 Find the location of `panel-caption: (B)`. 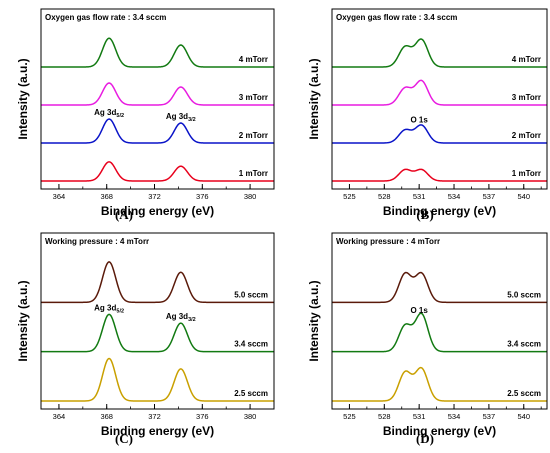

panel-caption: (B) is located at coordinates (424, 214).